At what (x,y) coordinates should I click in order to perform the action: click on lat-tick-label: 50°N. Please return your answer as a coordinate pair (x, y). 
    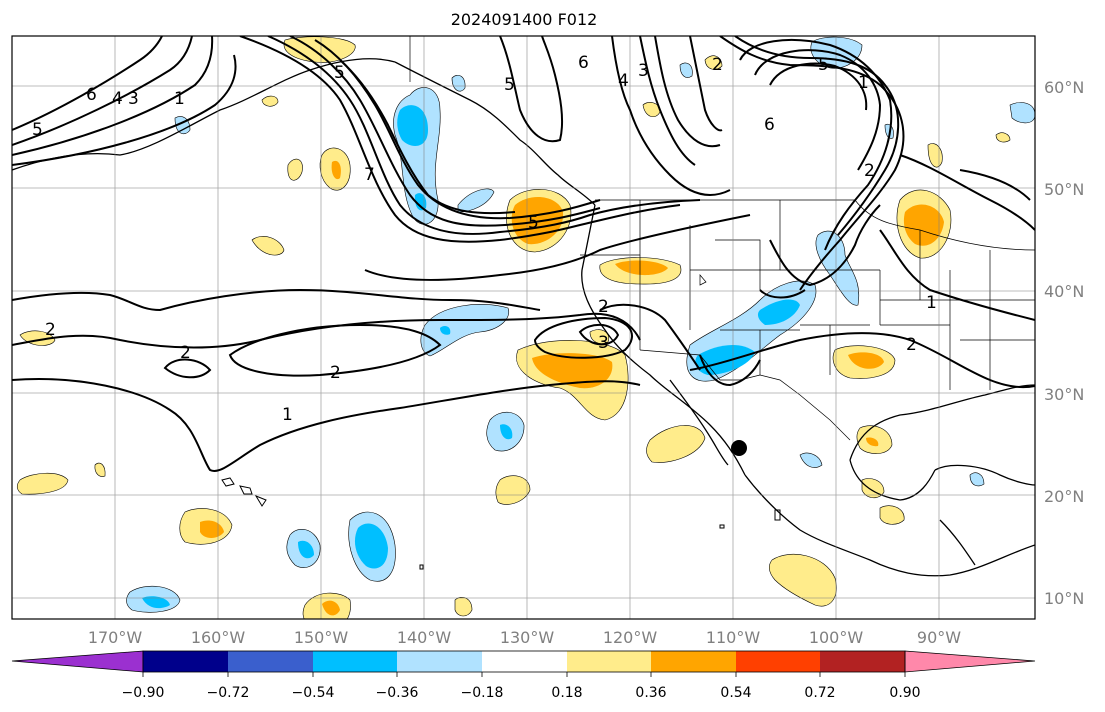
    Looking at the image, I should click on (1064, 189).